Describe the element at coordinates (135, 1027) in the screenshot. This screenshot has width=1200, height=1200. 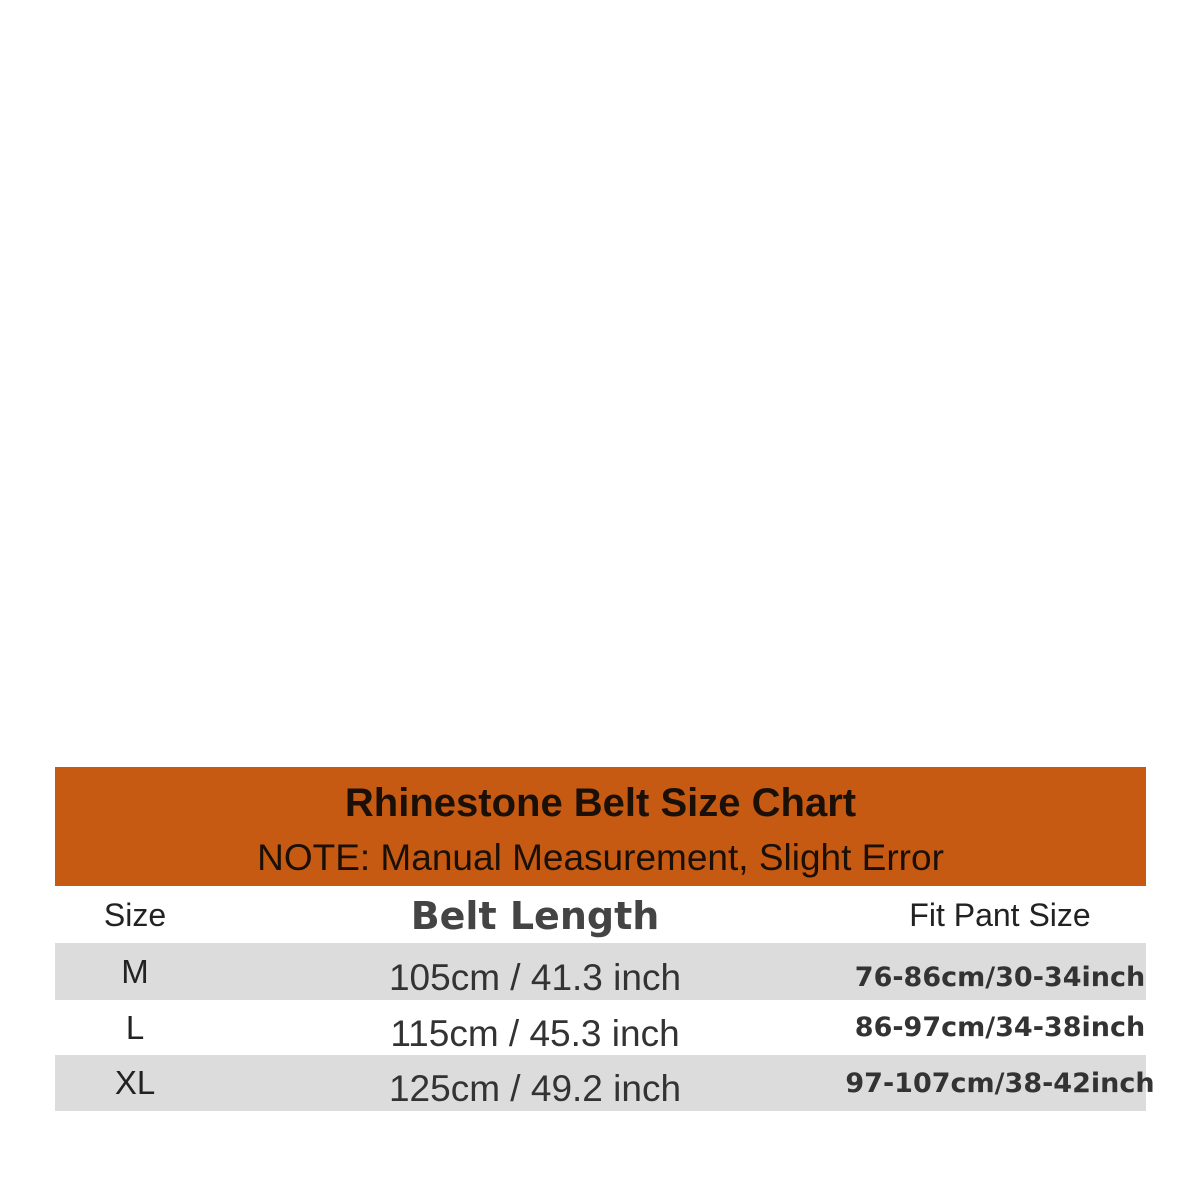
I see `size-cell: L` at that location.